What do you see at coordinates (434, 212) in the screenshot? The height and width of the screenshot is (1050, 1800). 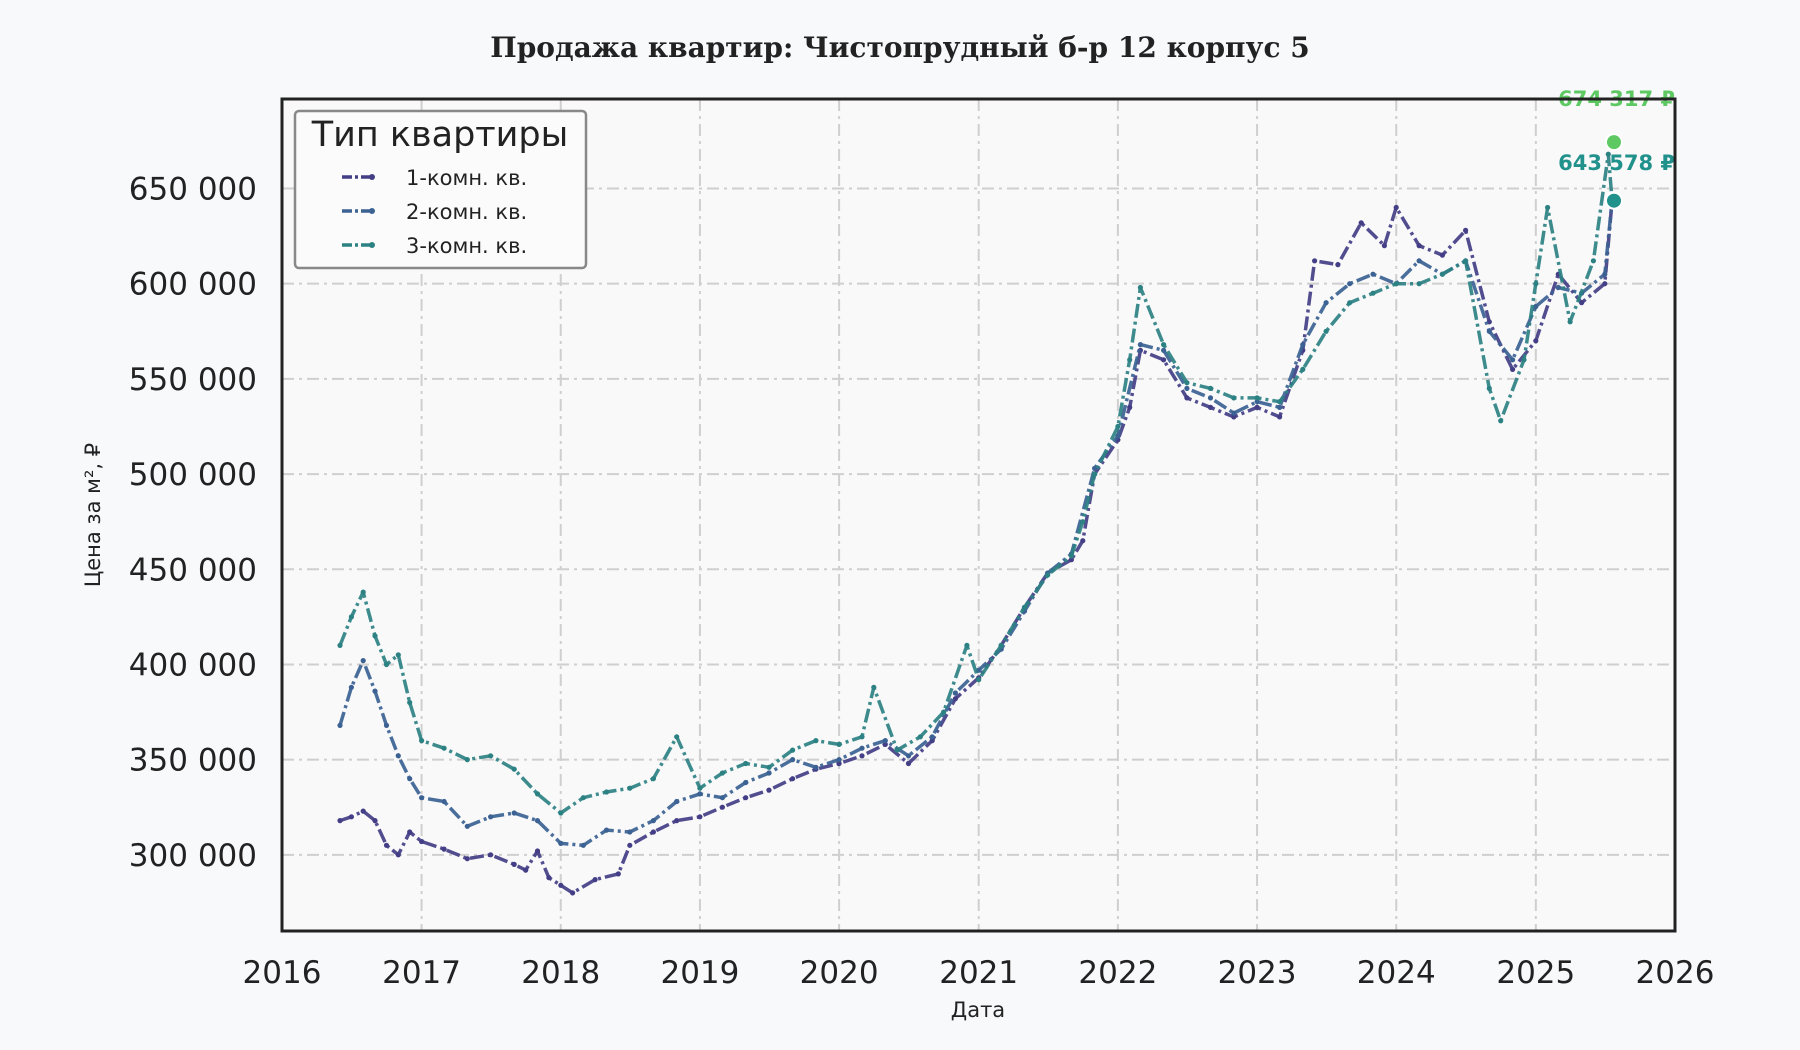 I see `legend-items: 1-комн. кв. 2-комн. кв. 3-комн. кв.` at bounding box center [434, 212].